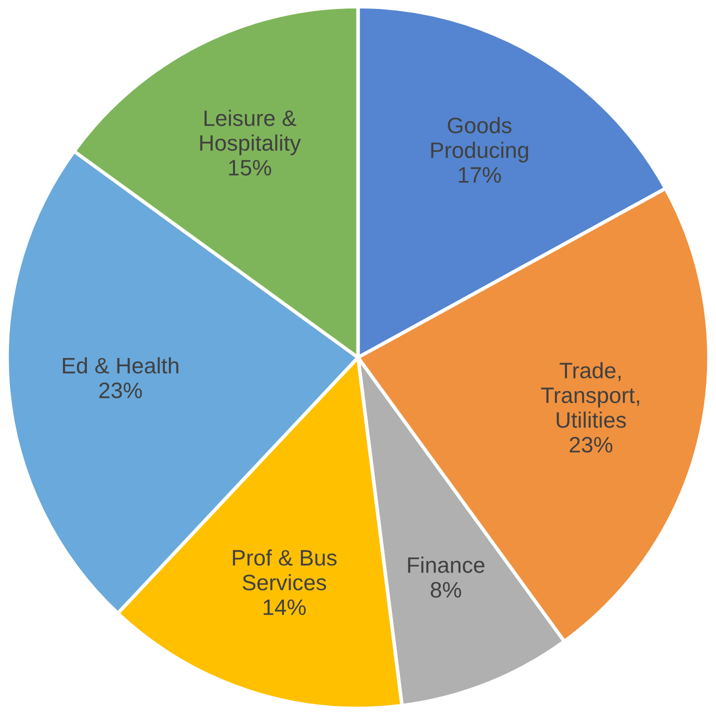  What do you see at coordinates (284, 569) in the screenshot?
I see `slice-label: Prof & Bus Services` at bounding box center [284, 569].